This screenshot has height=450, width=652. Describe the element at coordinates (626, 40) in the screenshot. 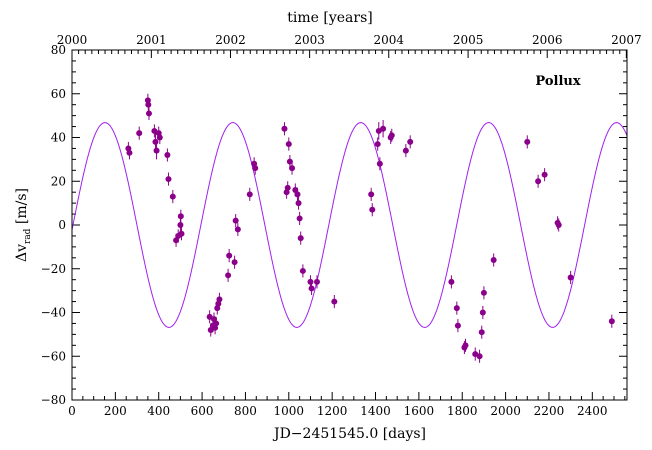

I see `top-tick-label: 2007` at that location.